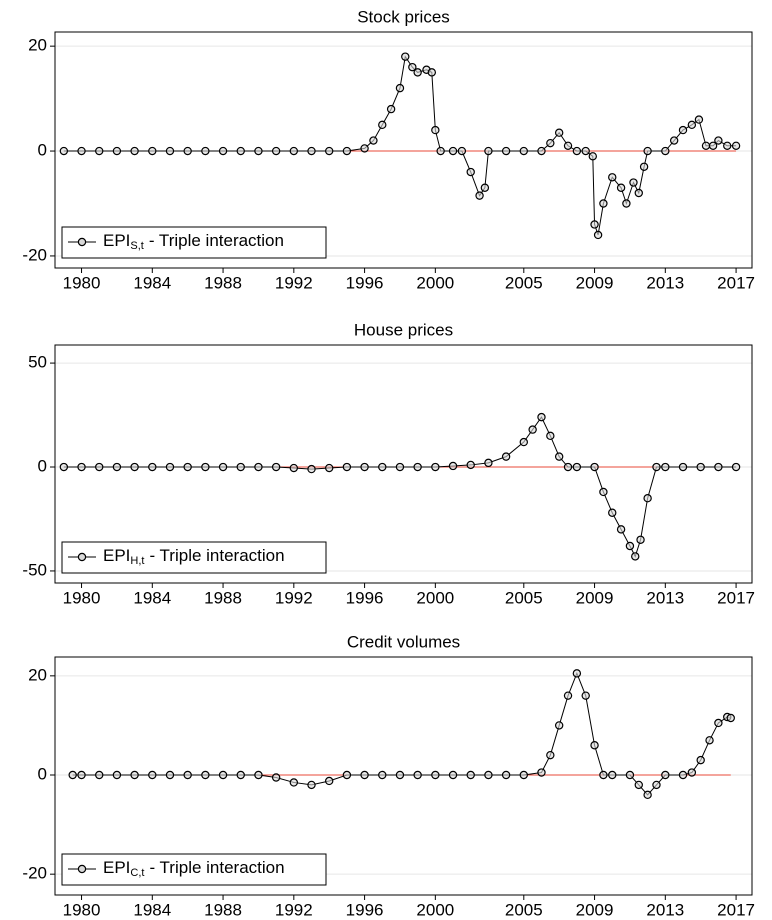 This screenshot has width=772, height=920. I want to click on legend: EPIC,t - Triple interaction, so click(194, 869).